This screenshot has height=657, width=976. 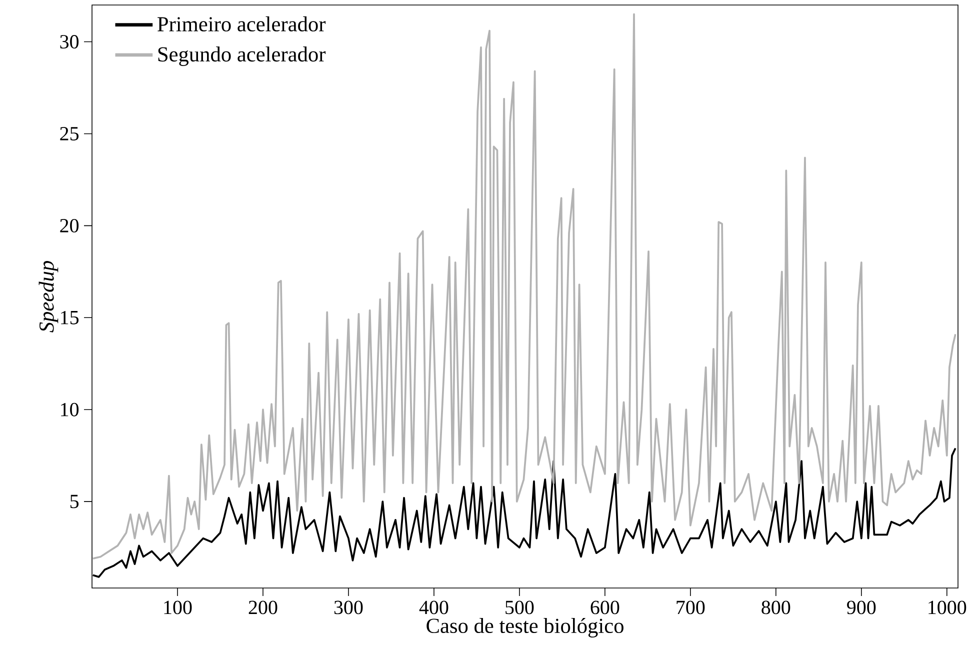 What do you see at coordinates (69, 42) in the screenshot?
I see `y-tick-label: 30` at bounding box center [69, 42].